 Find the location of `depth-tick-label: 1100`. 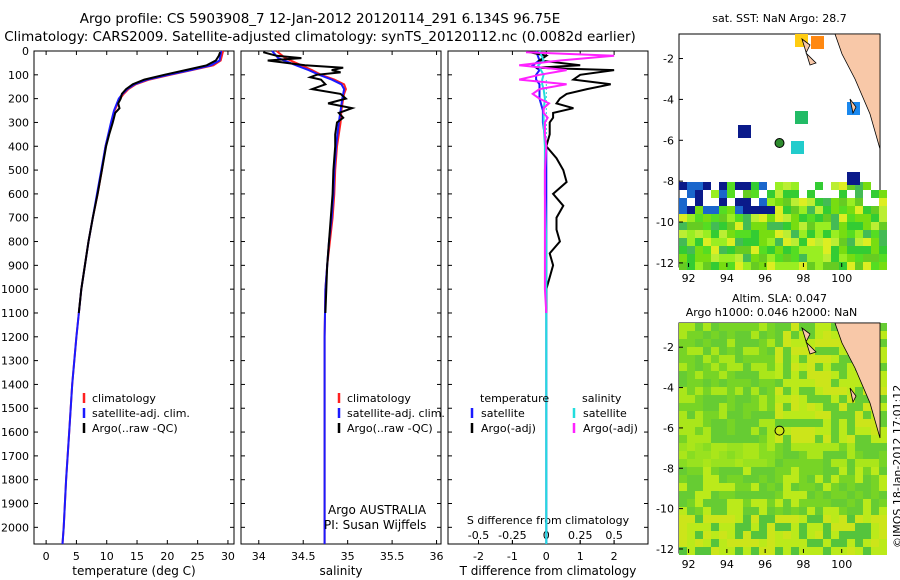

depth-tick-label: 1100 is located at coordinates (15, 313).